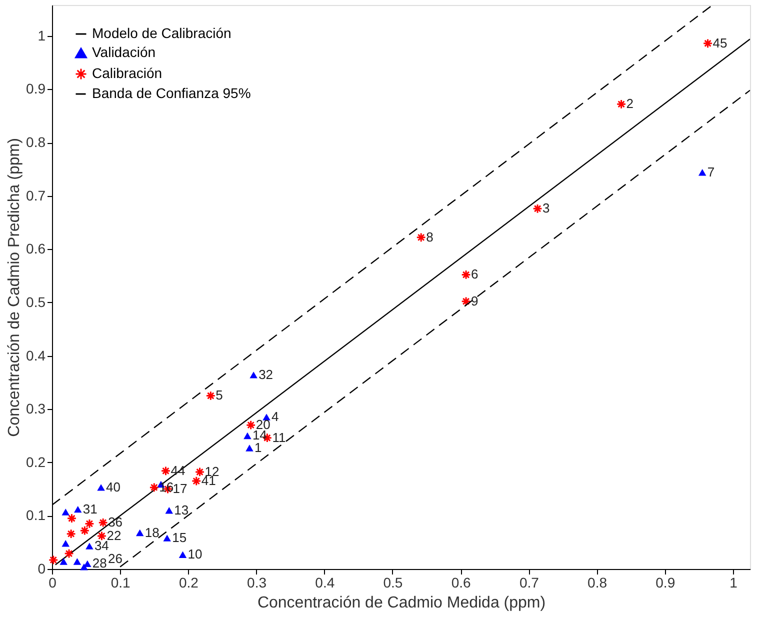  What do you see at coordinates (666, 582) in the screenshot?
I see `x-tick-label: 0.9` at bounding box center [666, 582].